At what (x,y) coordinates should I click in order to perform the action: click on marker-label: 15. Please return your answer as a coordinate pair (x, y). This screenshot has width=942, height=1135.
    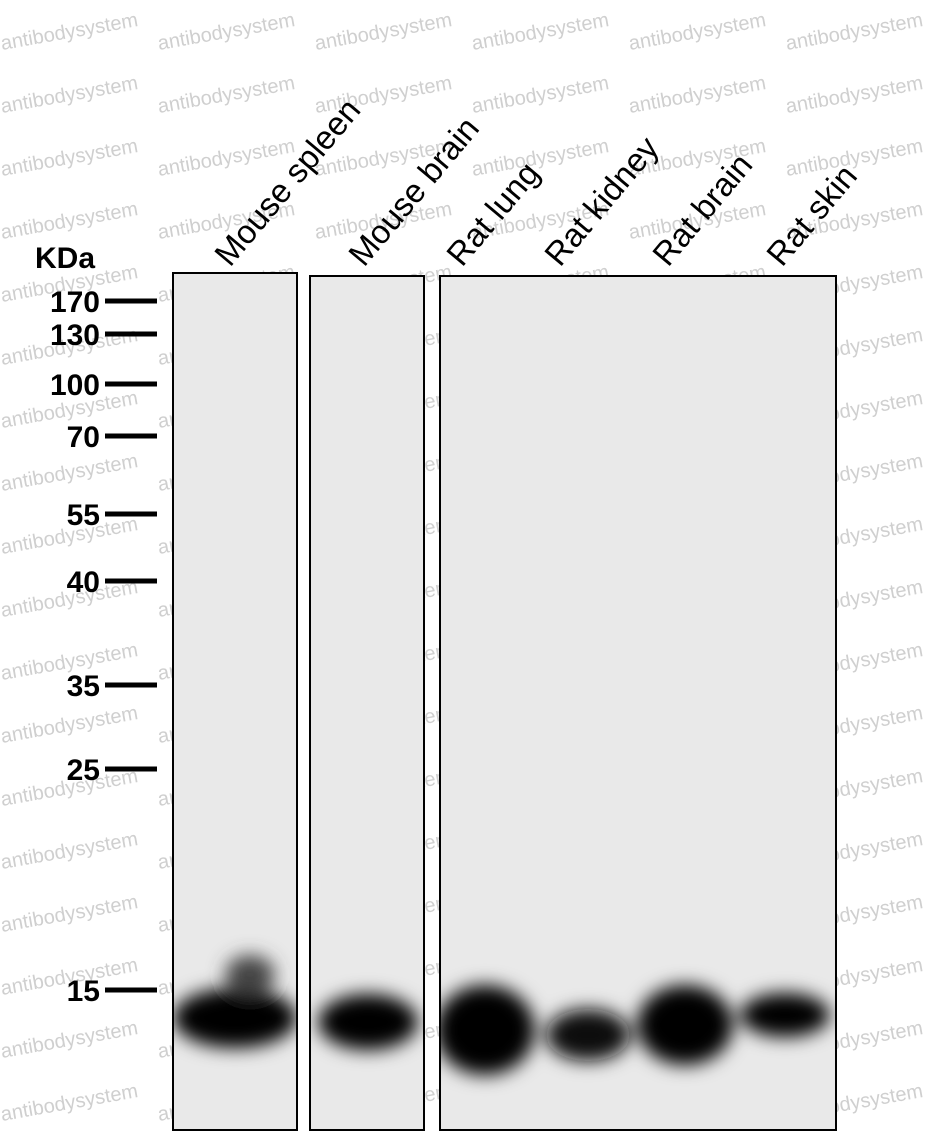
    Looking at the image, I should click on (83, 991).